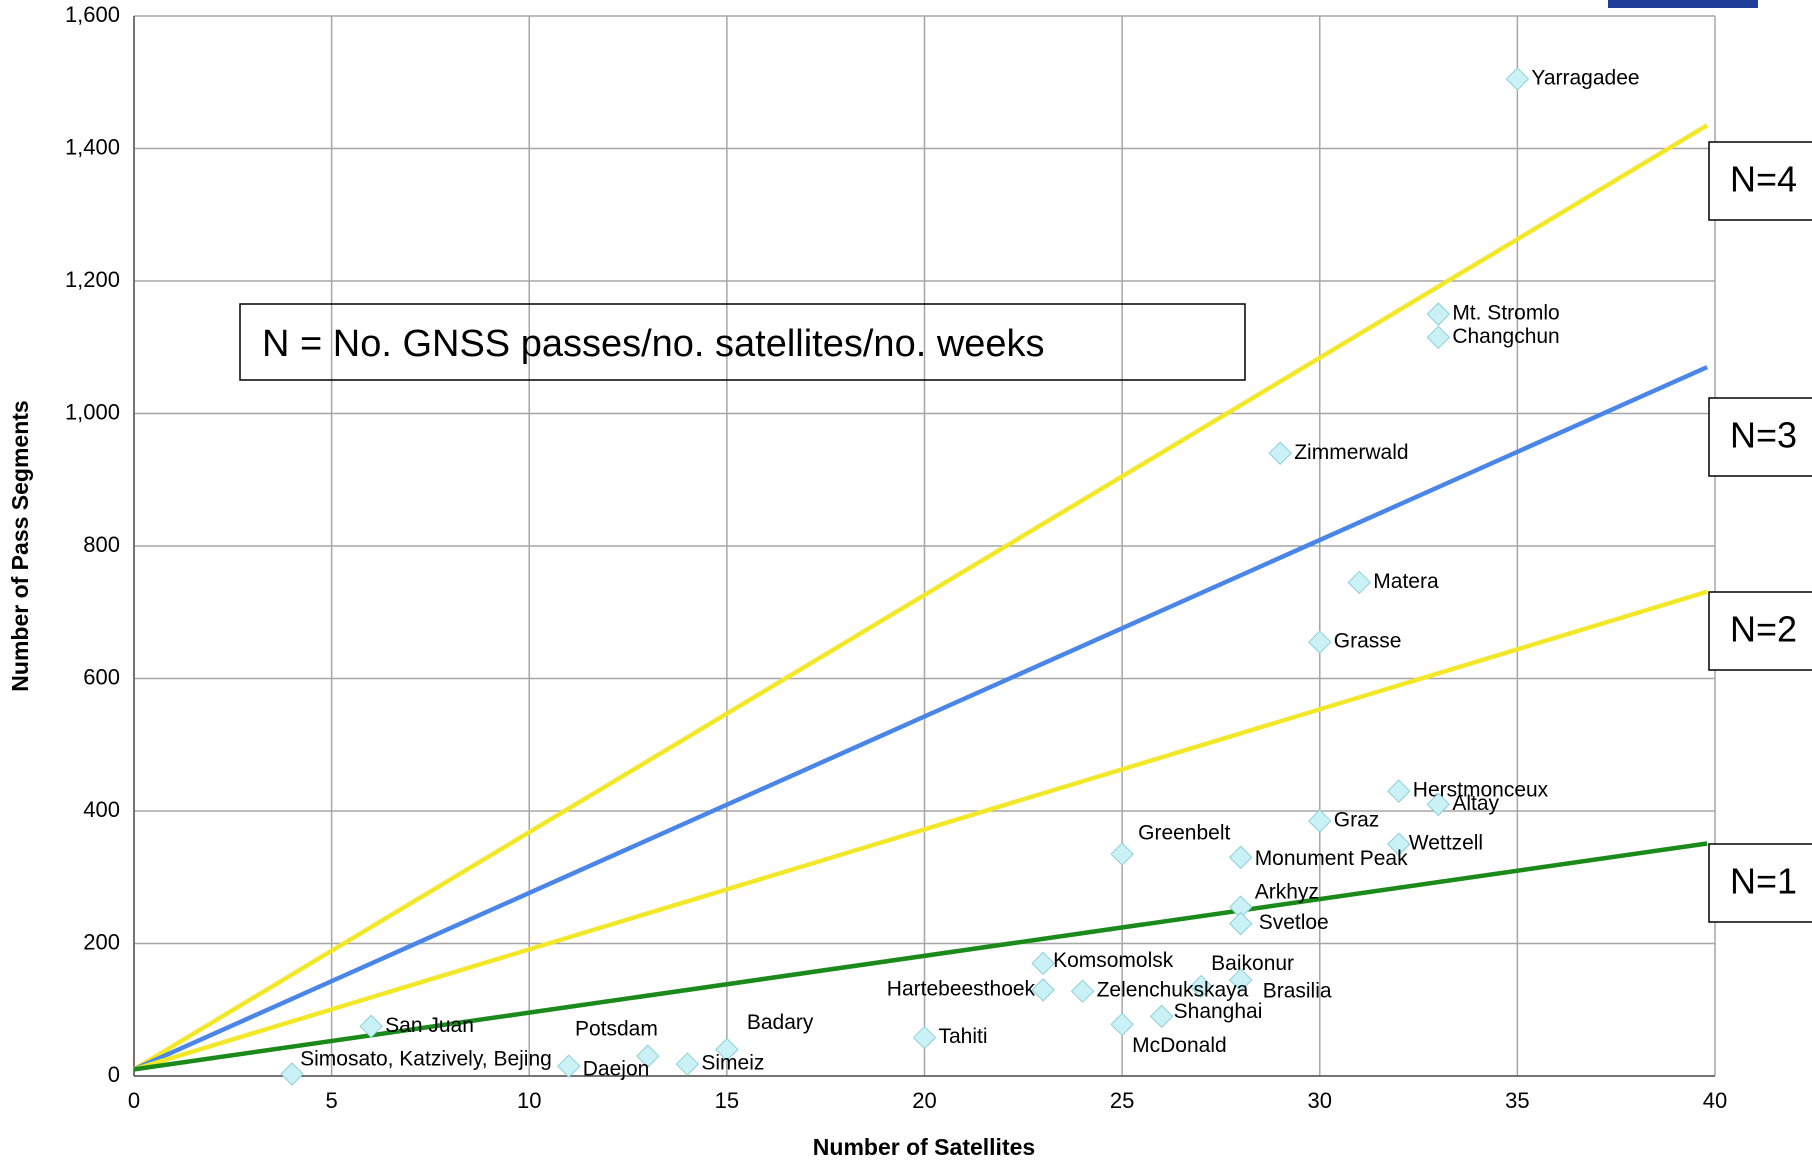  Describe the element at coordinates (1179, 1045) in the screenshot. I see `point-label: McDonald` at that location.